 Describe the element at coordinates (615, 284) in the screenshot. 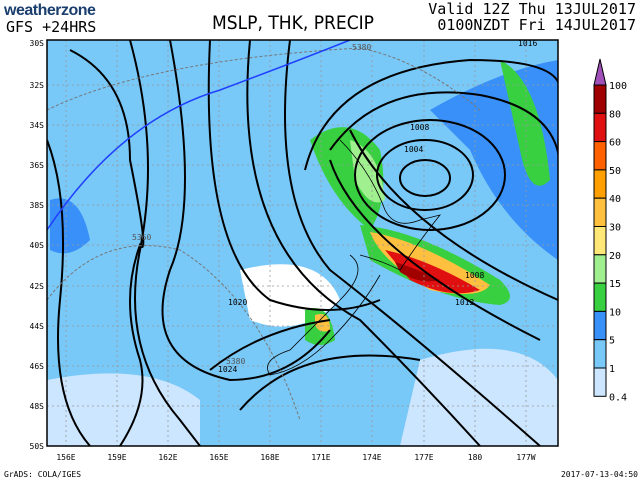

I see `legend-label: 15` at that location.